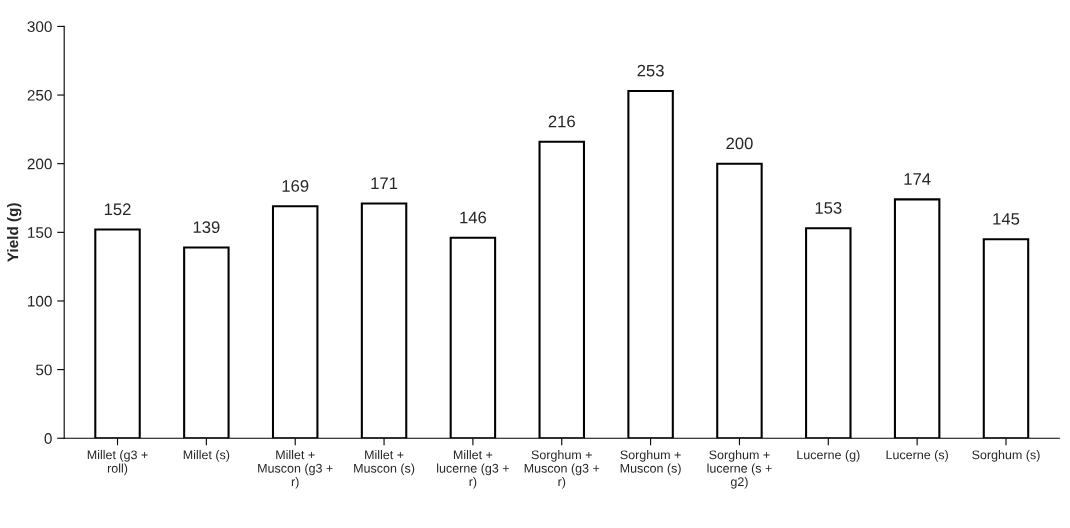 This screenshot has height=528, width=1070. I want to click on data-label: 216, so click(561, 121).